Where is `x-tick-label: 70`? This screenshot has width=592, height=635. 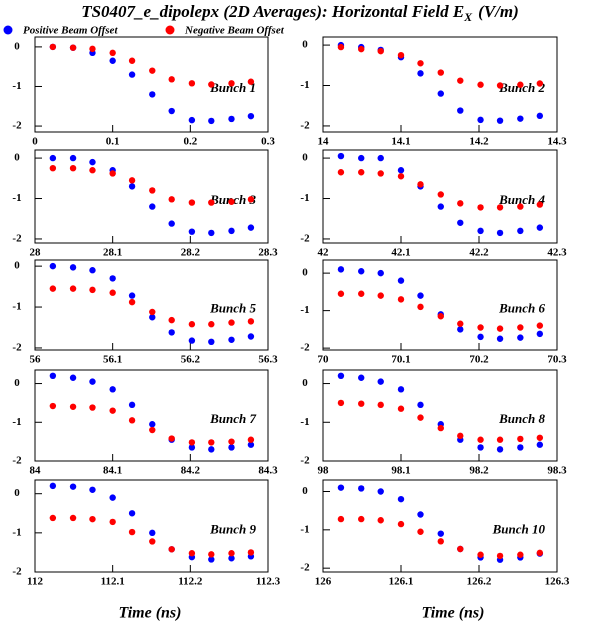 x-tick-label: 70 is located at coordinates (324, 360).